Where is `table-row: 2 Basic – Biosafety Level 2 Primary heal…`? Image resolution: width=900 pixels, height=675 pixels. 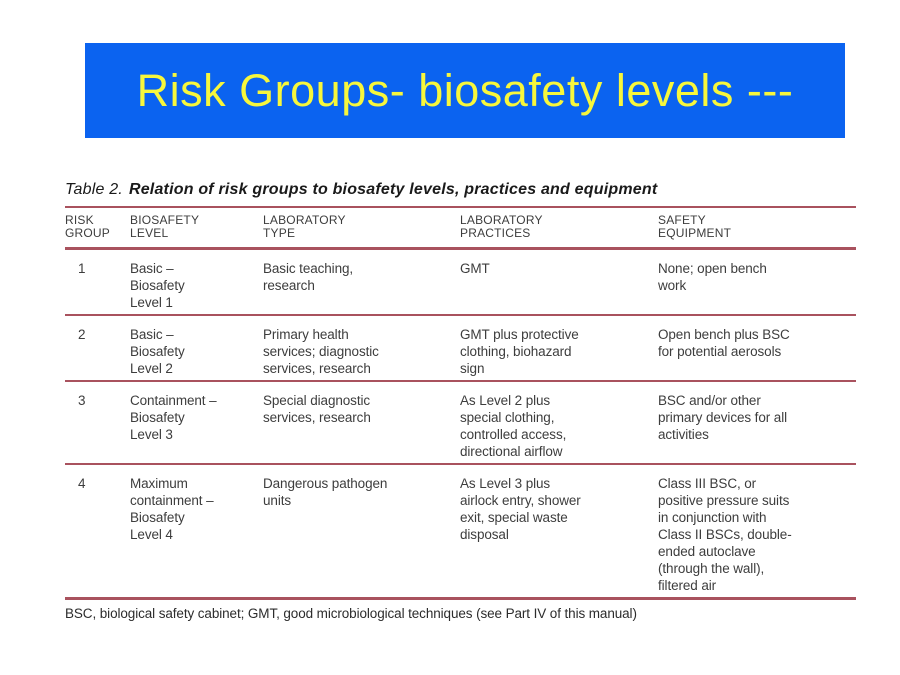
table-row: 2 Basic – Biosafety Level 2 Primary heal… is located at coordinates (460, 348).